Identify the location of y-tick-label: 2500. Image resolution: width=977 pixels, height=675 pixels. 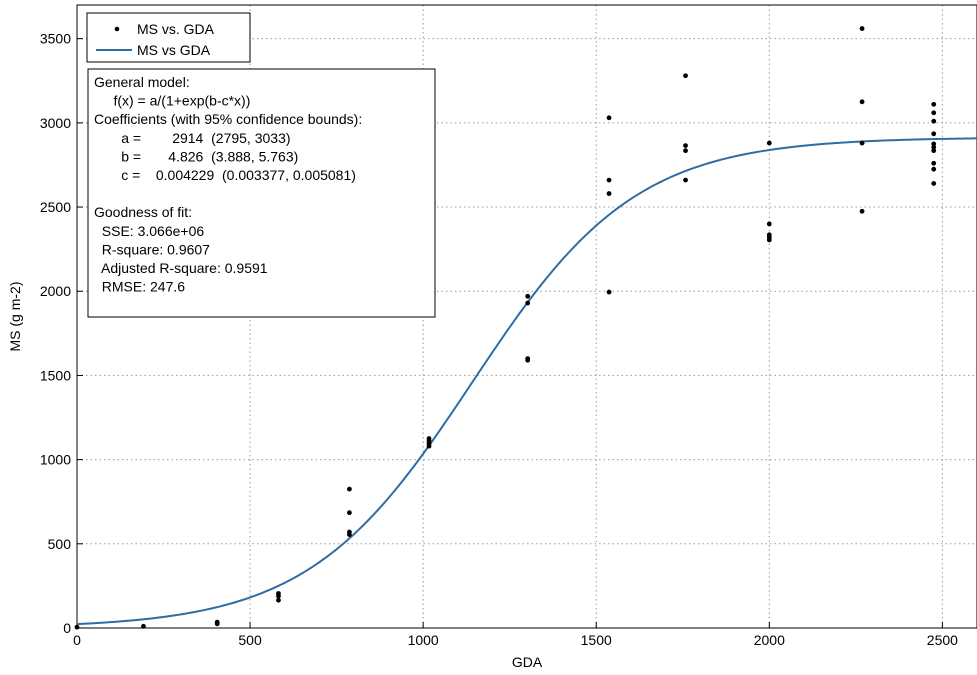
(55, 207).